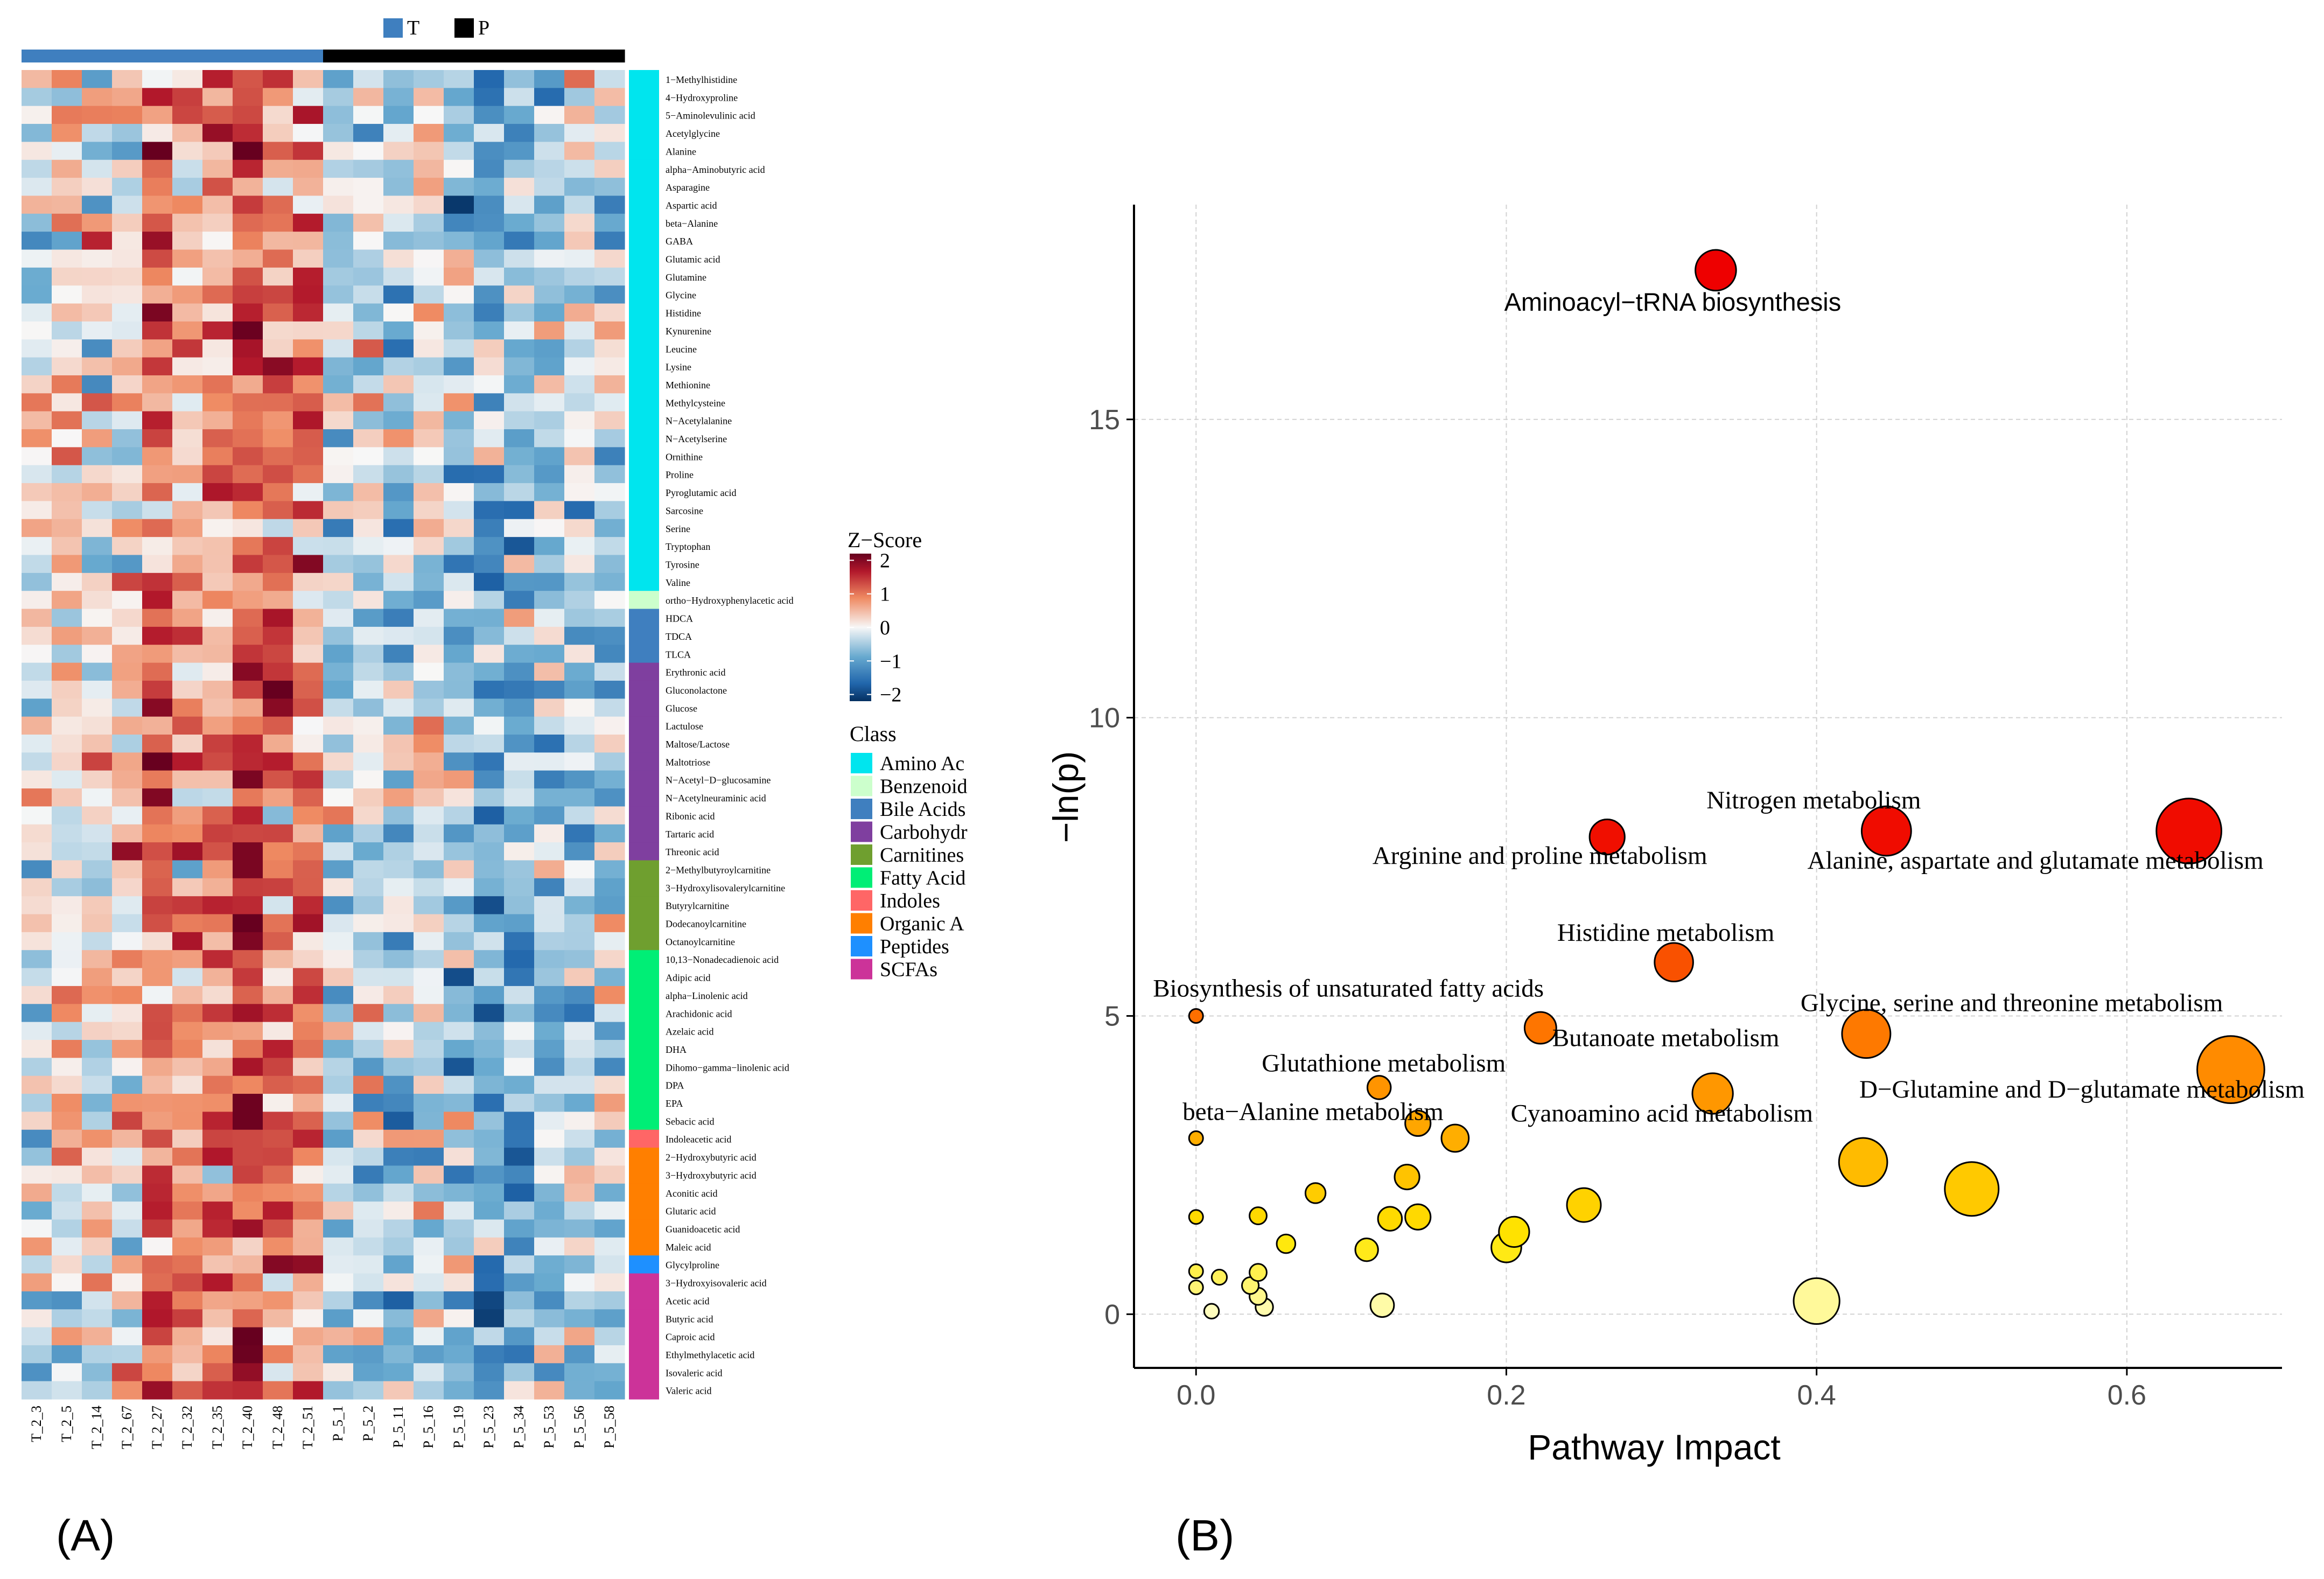  Describe the element at coordinates (644, 761) in the screenshot. I see `class-bar-cell-maltotriose` at that location.